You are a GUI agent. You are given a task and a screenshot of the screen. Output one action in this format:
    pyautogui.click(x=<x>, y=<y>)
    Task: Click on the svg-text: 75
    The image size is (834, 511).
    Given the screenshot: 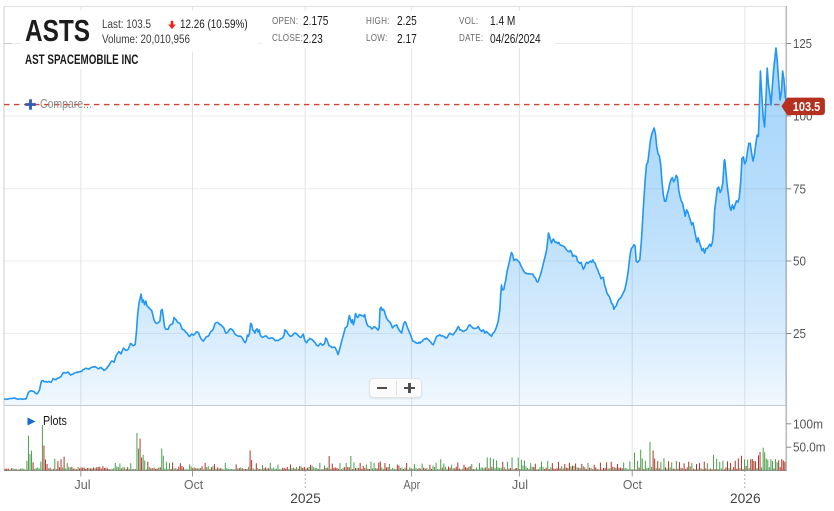 What is the action you would take?
    pyautogui.click(x=799, y=188)
    